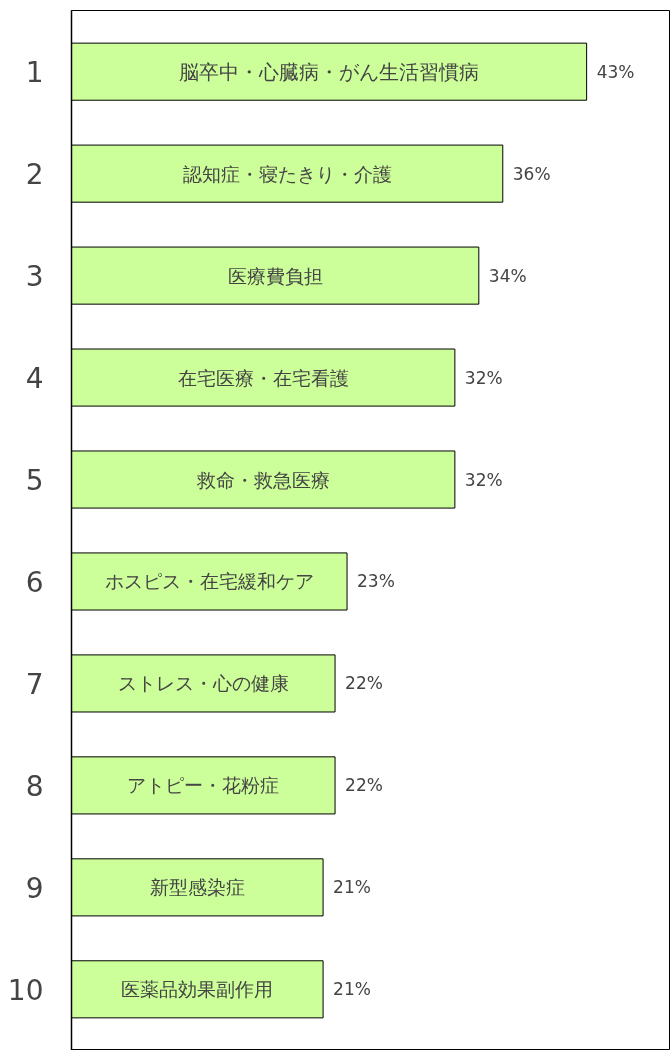 The image size is (670, 1050). What do you see at coordinates (34, 582) in the screenshot?
I see `text: 6` at bounding box center [34, 582].